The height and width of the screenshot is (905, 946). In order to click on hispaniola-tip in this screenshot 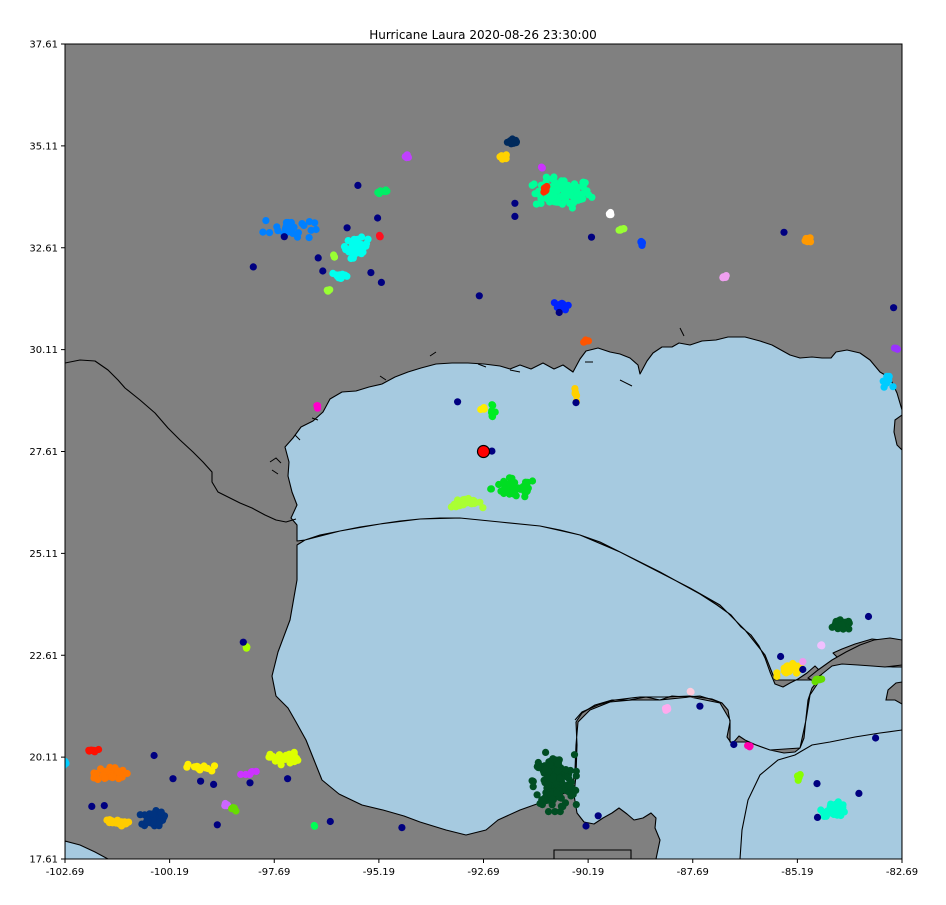, I will do `click(893, 693)`.